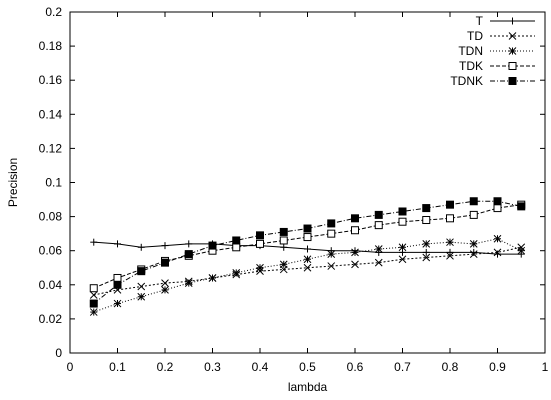 This screenshot has width=551, height=400. I want to click on series-line-td, so click(307, 271).